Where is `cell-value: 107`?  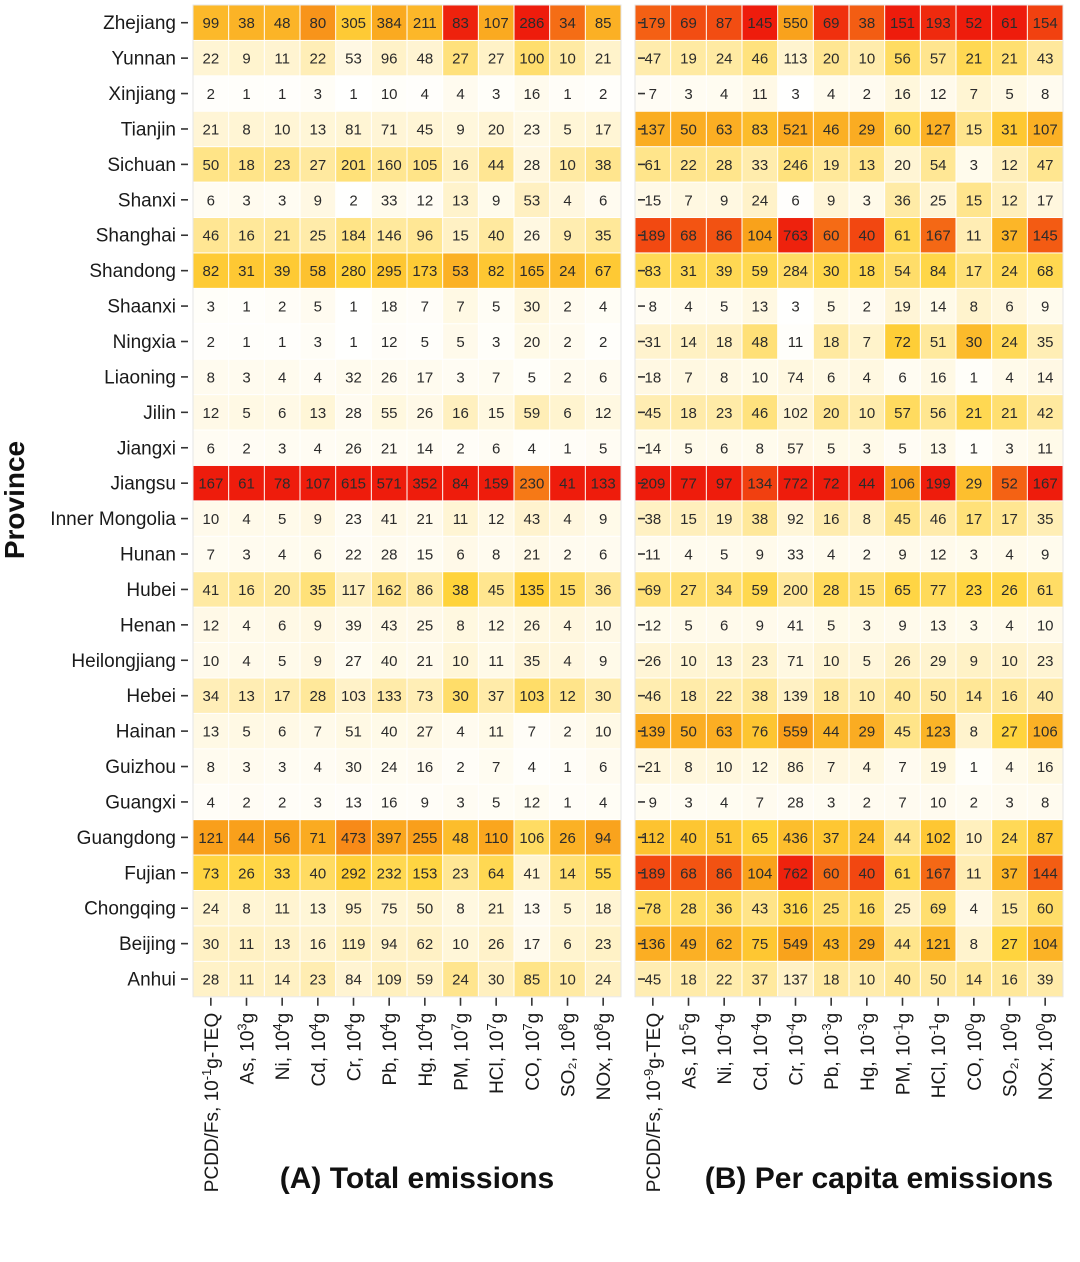 cell-value: 107 is located at coordinates (496, 23).